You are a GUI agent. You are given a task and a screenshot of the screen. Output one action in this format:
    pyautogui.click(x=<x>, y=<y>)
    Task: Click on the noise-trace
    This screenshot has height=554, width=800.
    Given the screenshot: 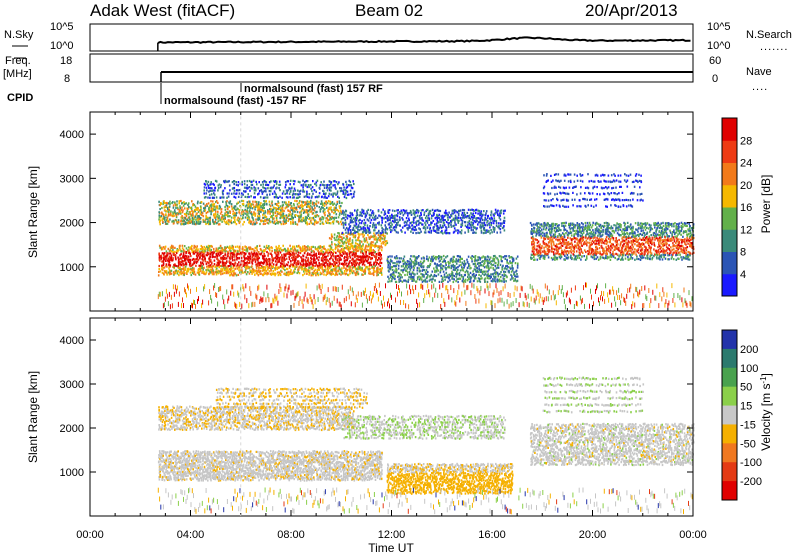 What is the action you would take?
    pyautogui.click(x=424, y=43)
    